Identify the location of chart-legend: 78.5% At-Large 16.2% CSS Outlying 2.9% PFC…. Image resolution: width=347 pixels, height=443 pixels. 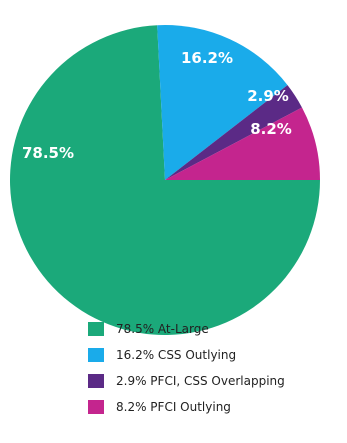
(186, 368).